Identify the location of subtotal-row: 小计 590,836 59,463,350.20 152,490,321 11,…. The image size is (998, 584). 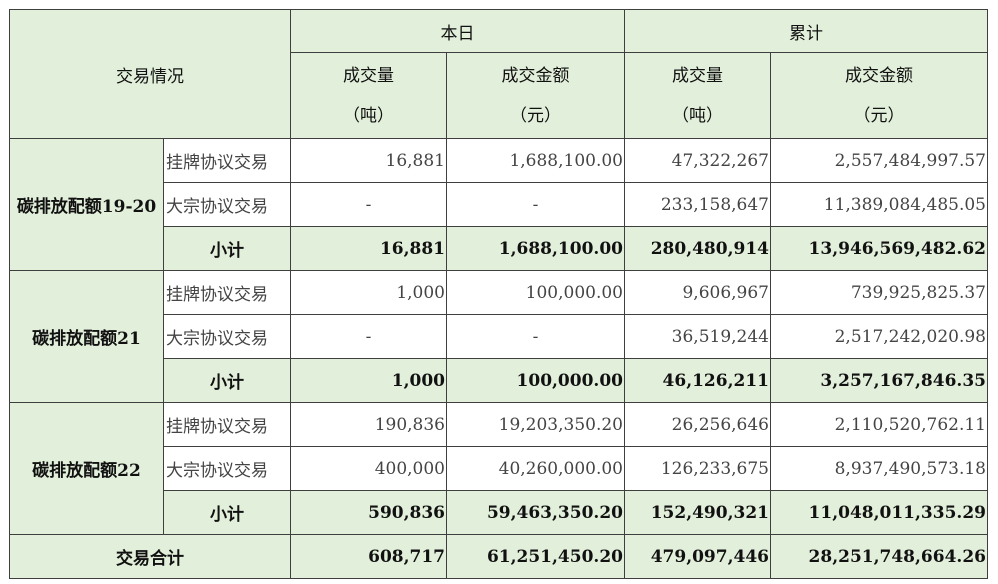
(498, 512).